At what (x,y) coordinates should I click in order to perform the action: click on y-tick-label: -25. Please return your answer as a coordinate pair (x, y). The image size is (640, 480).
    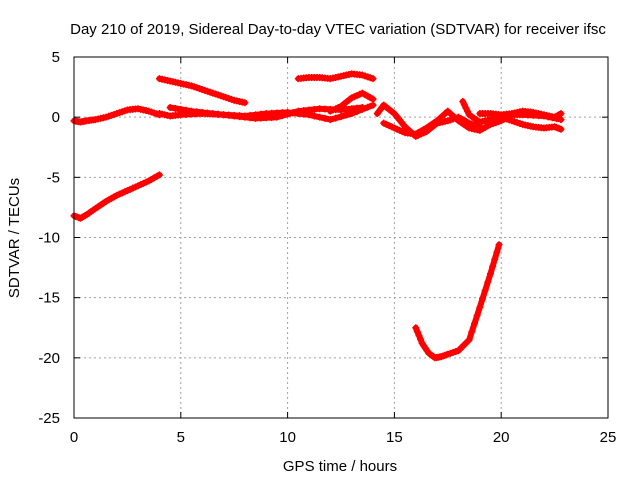
    Looking at the image, I should click on (49, 418).